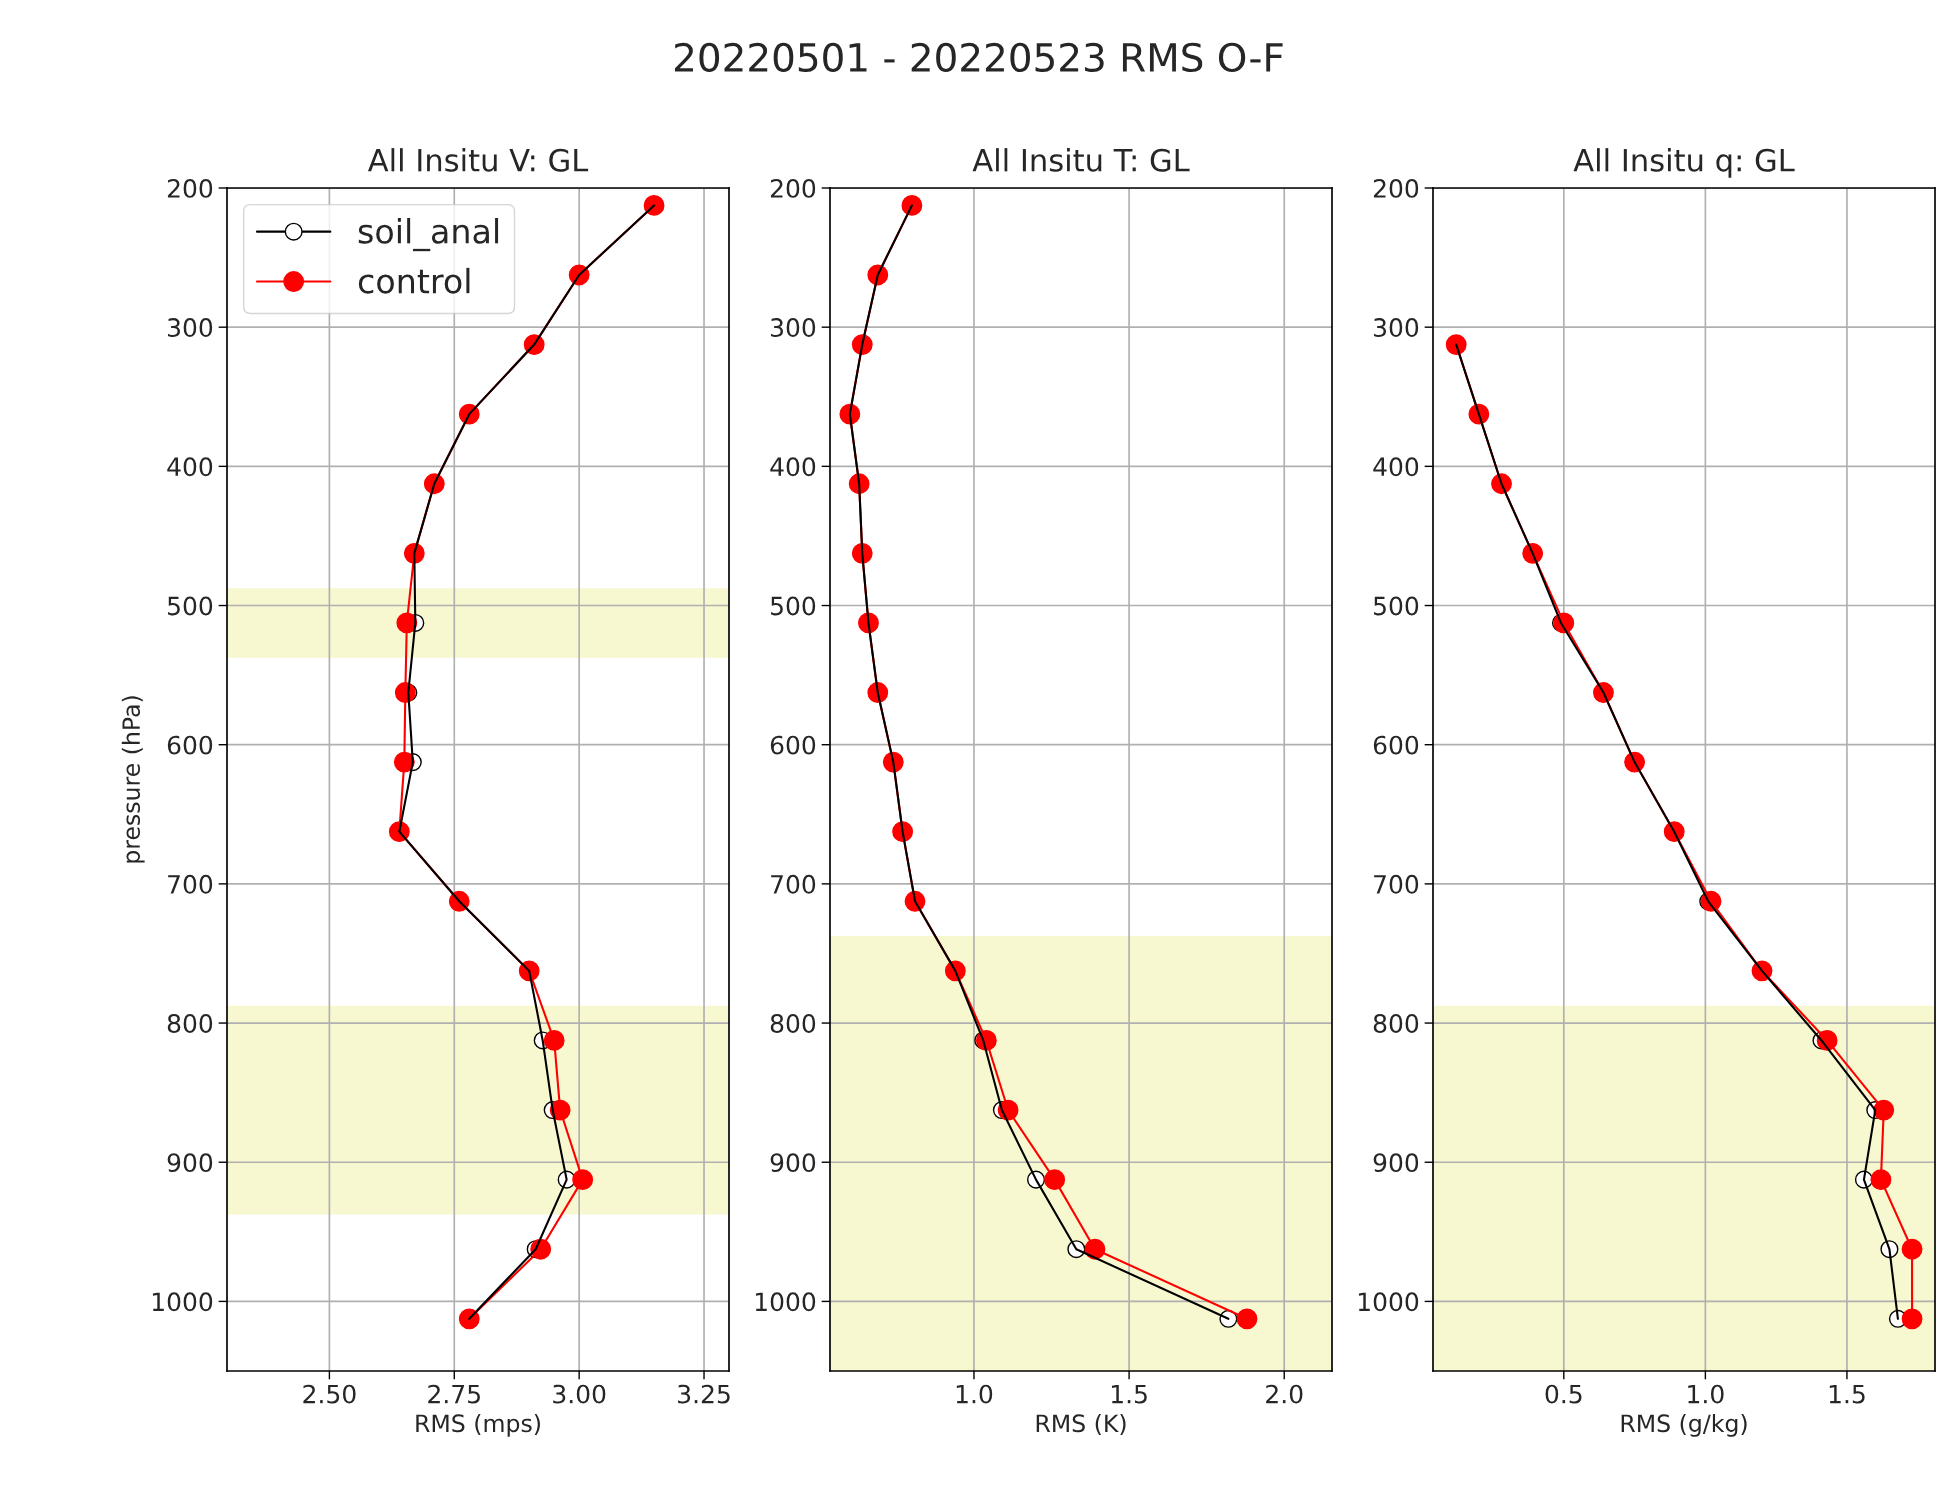 The image size is (1957, 1487). Describe the element at coordinates (454, 1394) in the screenshot. I see `x-tick-label: 2.75` at that location.